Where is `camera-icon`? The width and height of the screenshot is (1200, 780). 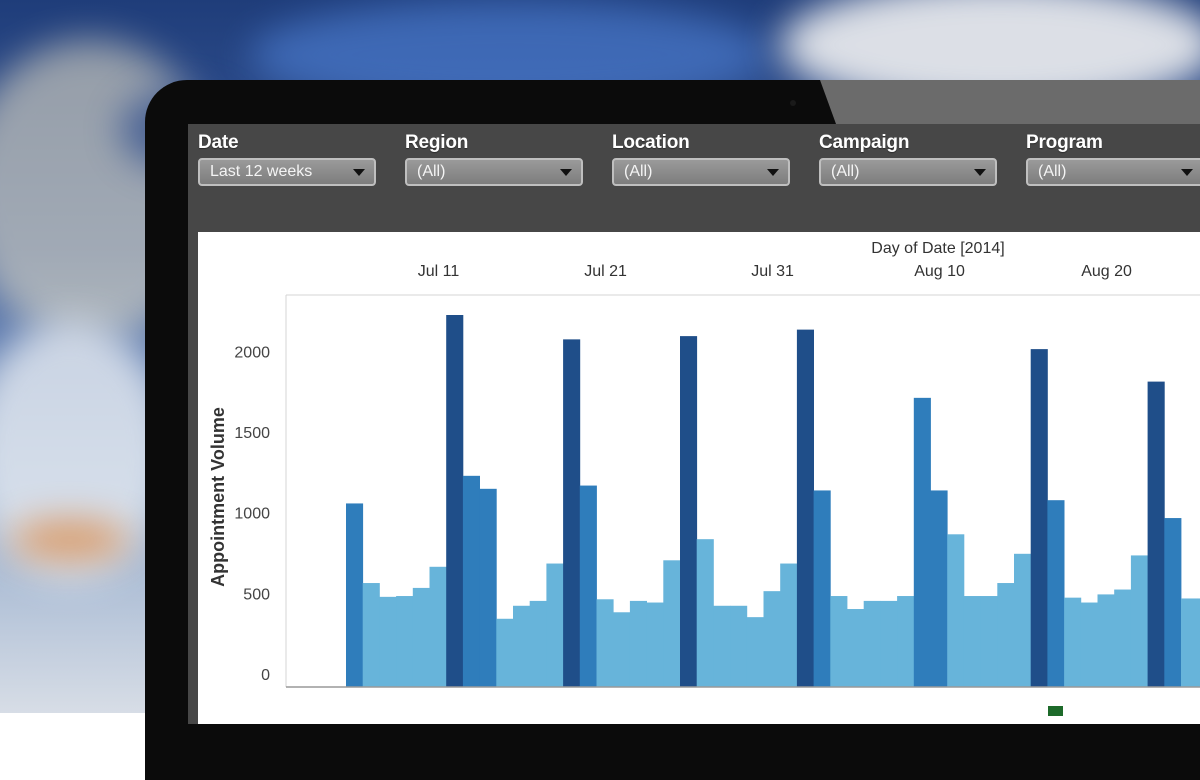
camera-icon is located at coordinates (793, 103).